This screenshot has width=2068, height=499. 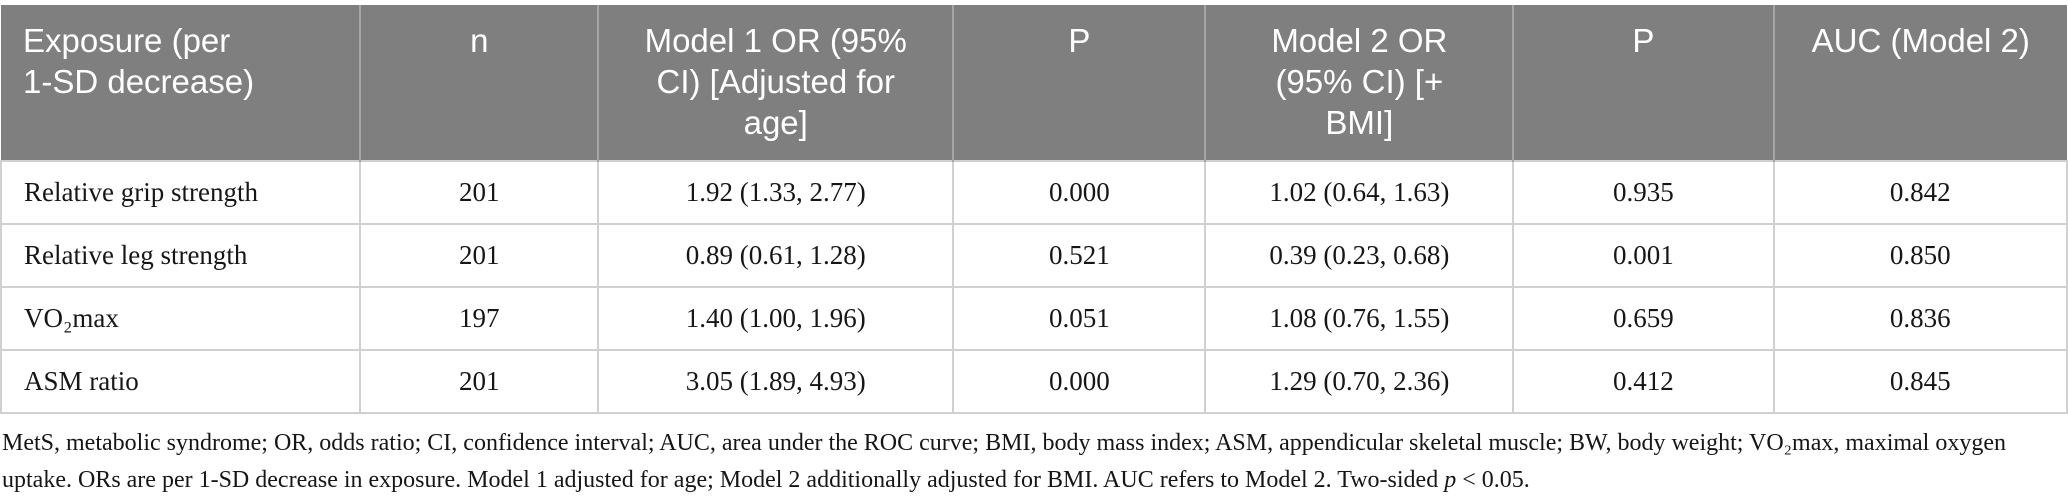 I want to click on cell-p-model2: 0.659, so click(x=1643, y=318).